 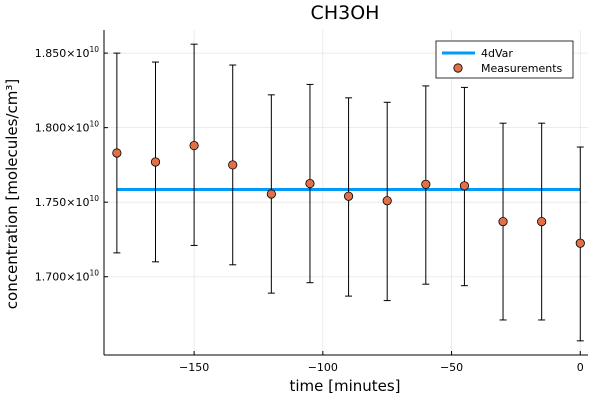 What do you see at coordinates (194, 367) in the screenshot?
I see `x-tick-label: −150` at bounding box center [194, 367].